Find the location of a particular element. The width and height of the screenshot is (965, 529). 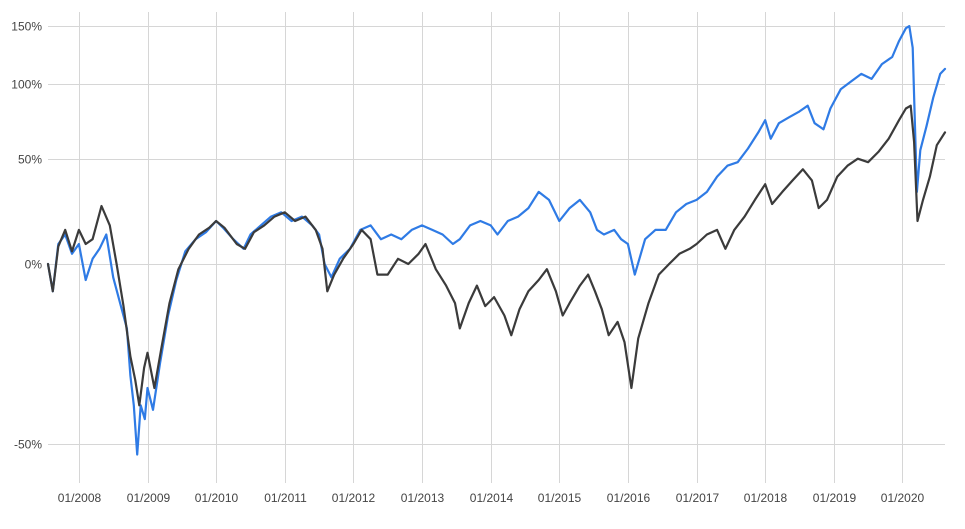

x-tick-label: 01/2017 is located at coordinates (698, 498).